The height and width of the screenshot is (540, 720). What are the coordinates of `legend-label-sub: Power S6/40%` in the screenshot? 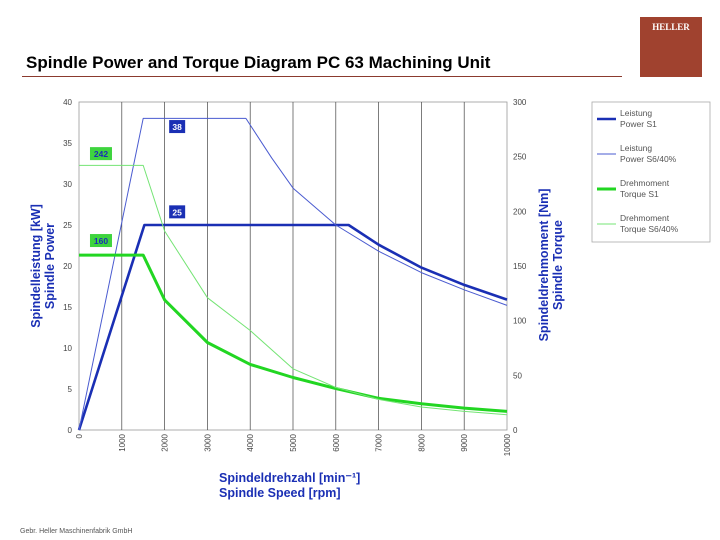 It's located at (648, 159).